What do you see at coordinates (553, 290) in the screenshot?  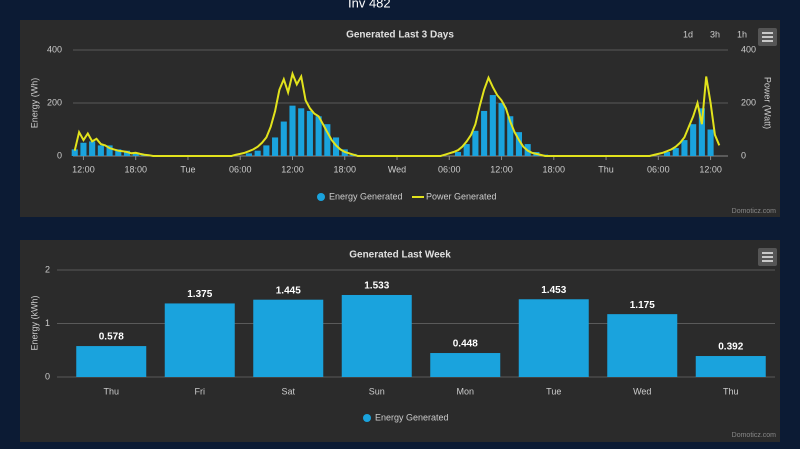 I see `data-label: 1.453` at bounding box center [553, 290].